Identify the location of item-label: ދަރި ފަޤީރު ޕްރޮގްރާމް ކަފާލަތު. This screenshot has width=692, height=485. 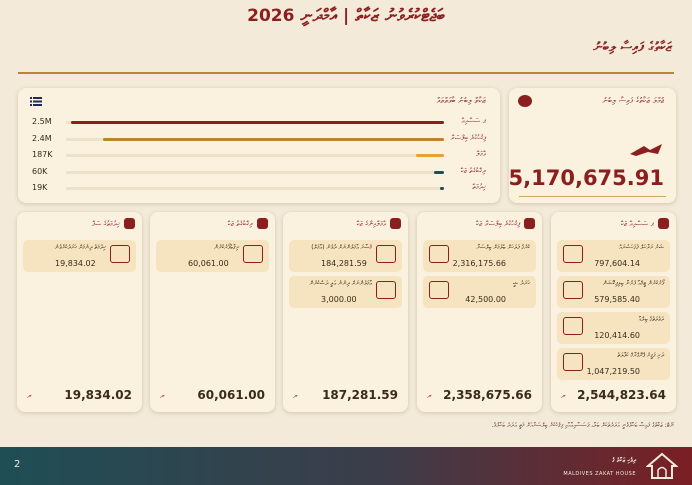
(640, 355).